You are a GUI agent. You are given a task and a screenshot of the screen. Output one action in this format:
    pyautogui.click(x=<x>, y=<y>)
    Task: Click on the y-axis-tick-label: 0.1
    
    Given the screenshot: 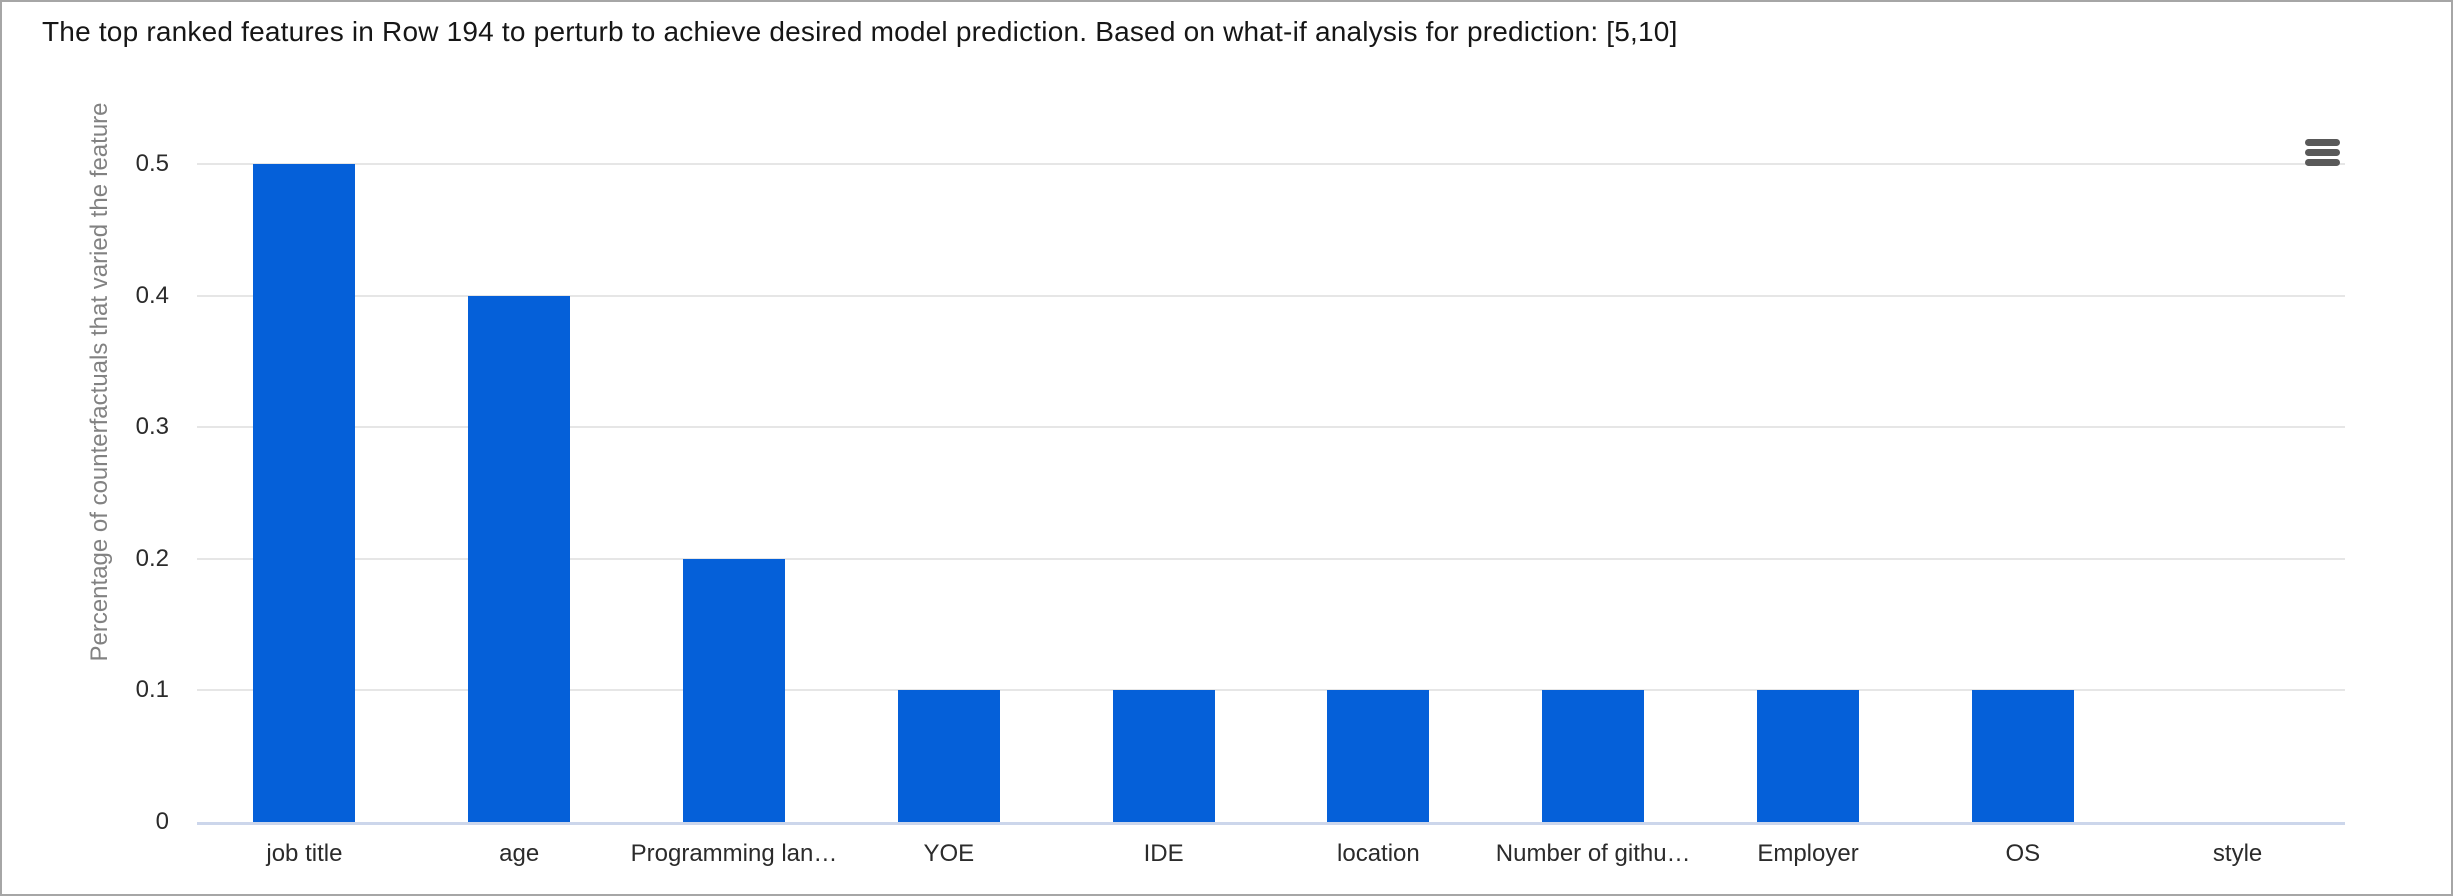 What is the action you would take?
    pyautogui.click(x=152, y=690)
    